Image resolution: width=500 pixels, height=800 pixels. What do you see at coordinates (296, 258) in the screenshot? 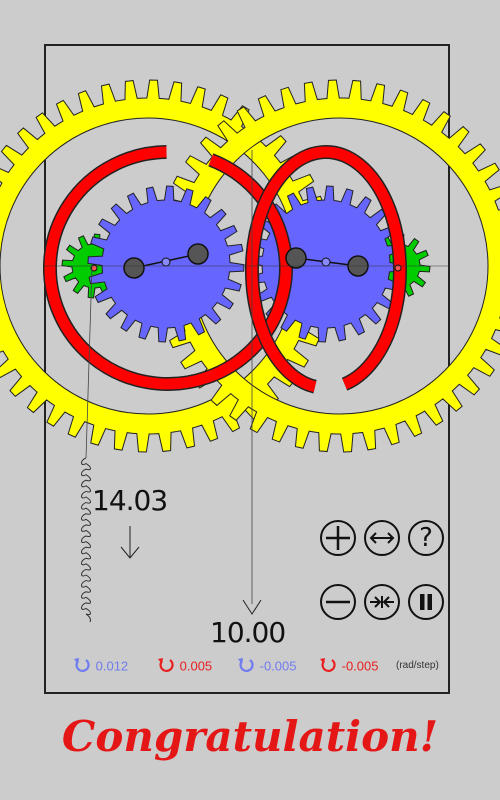
I see `joint-right-a` at bounding box center [296, 258].